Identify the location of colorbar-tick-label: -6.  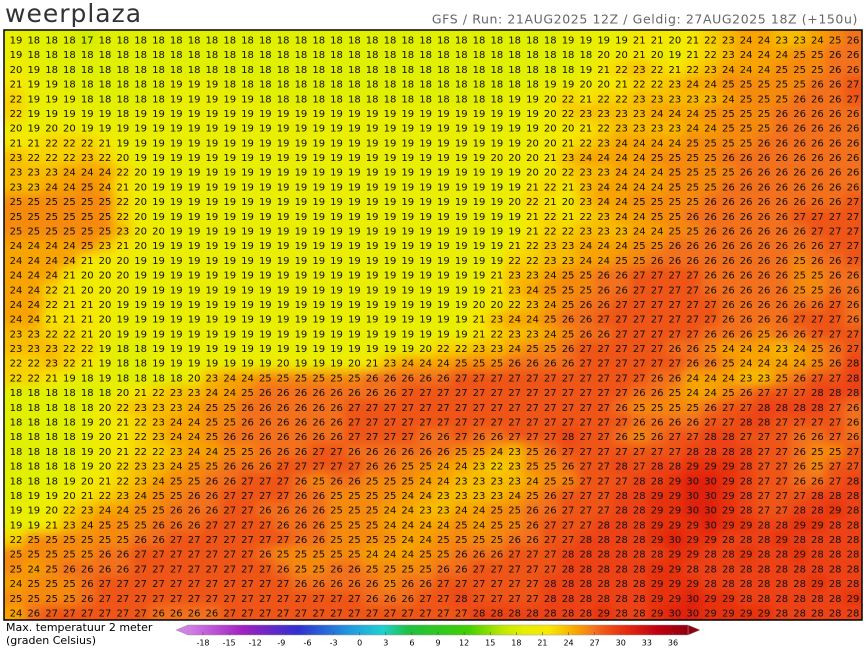
(307, 643).